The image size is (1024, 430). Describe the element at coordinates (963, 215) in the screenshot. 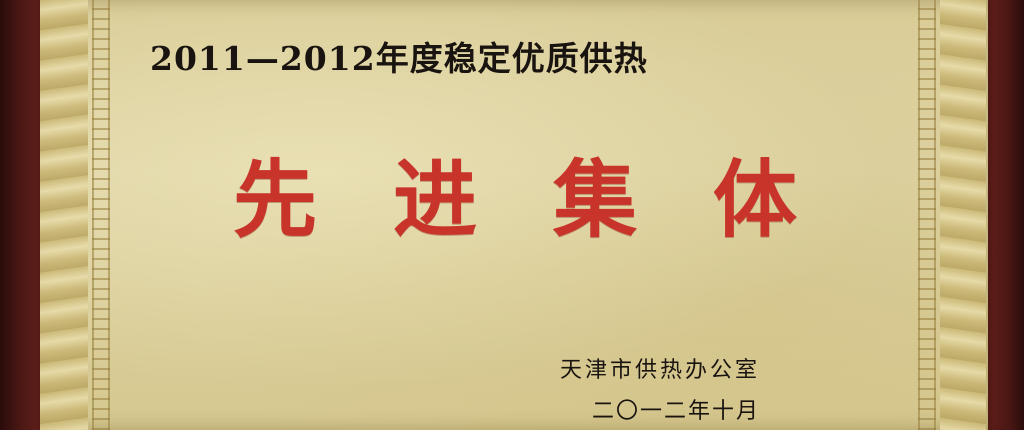

I see `gold-ray-border-right` at that location.